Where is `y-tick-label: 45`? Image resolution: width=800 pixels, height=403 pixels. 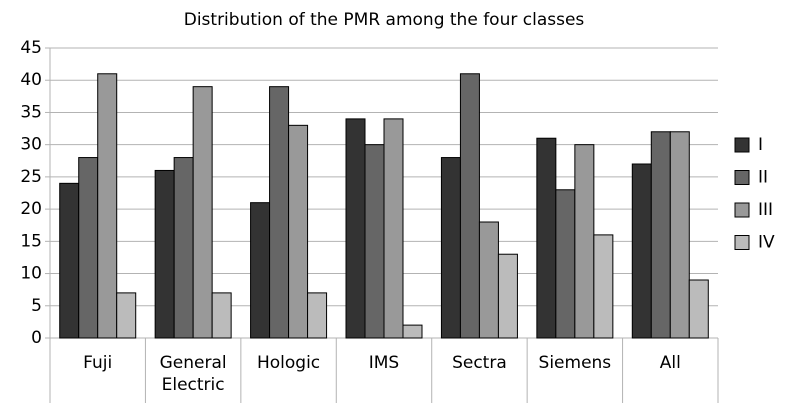
y-tick-label: 45 is located at coordinates (31, 48).